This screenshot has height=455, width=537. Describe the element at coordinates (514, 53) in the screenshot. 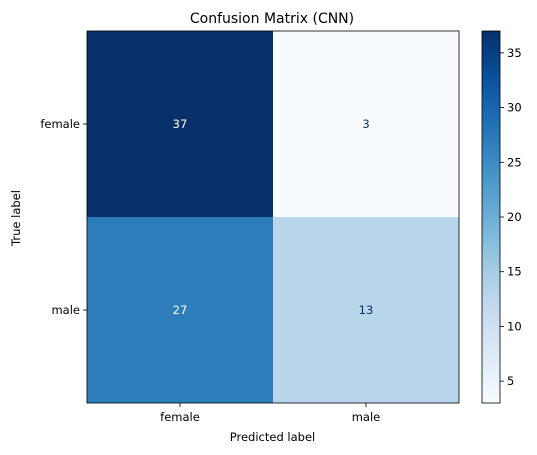

I see `colorbar-tick-label: 35` at that location.